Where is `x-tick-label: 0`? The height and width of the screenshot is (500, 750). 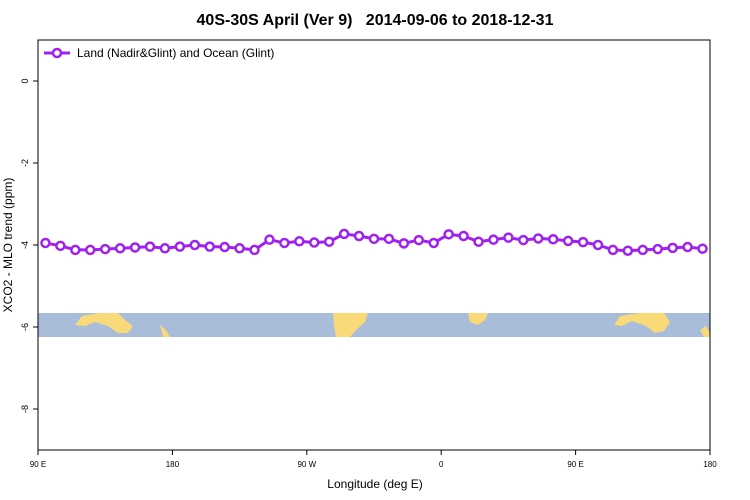
x-tick-label: 0 is located at coordinates (441, 464).